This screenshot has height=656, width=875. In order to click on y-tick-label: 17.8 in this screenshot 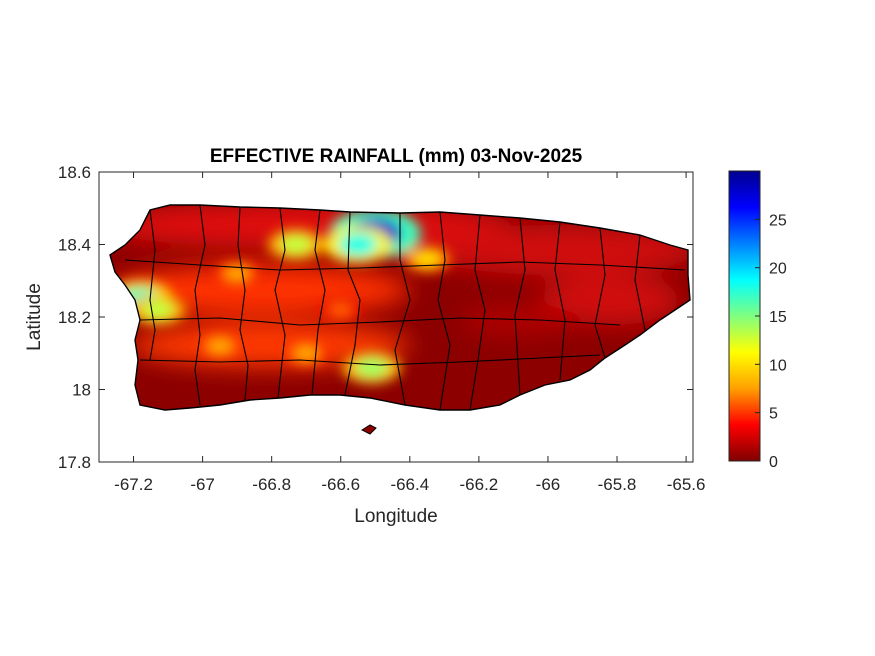, I will do `click(74, 462)`.